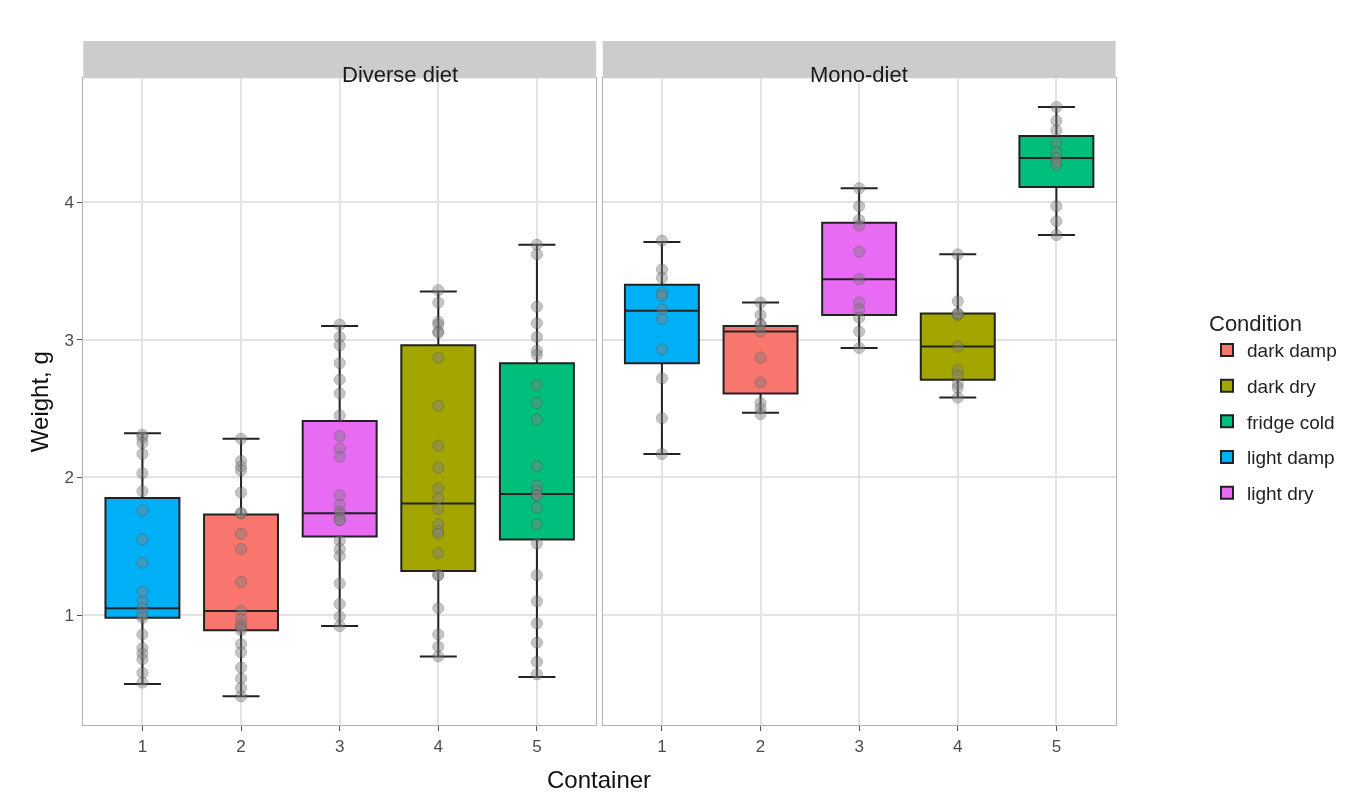  I want to click on legend-label: dark dry, so click(1282, 387).